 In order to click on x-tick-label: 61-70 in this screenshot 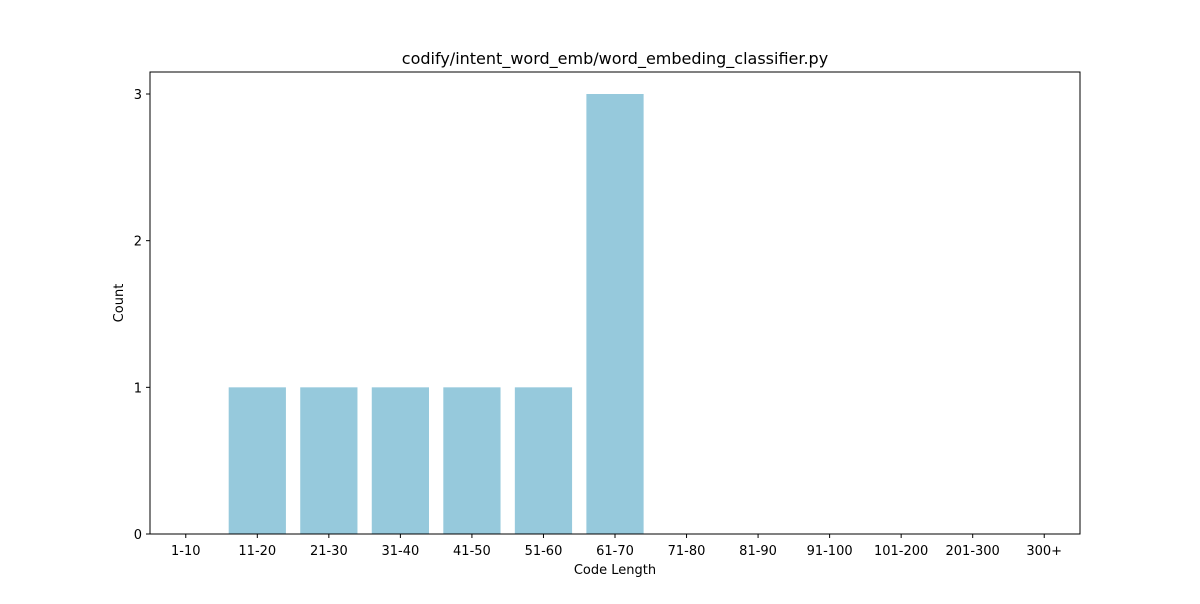, I will do `click(615, 551)`.